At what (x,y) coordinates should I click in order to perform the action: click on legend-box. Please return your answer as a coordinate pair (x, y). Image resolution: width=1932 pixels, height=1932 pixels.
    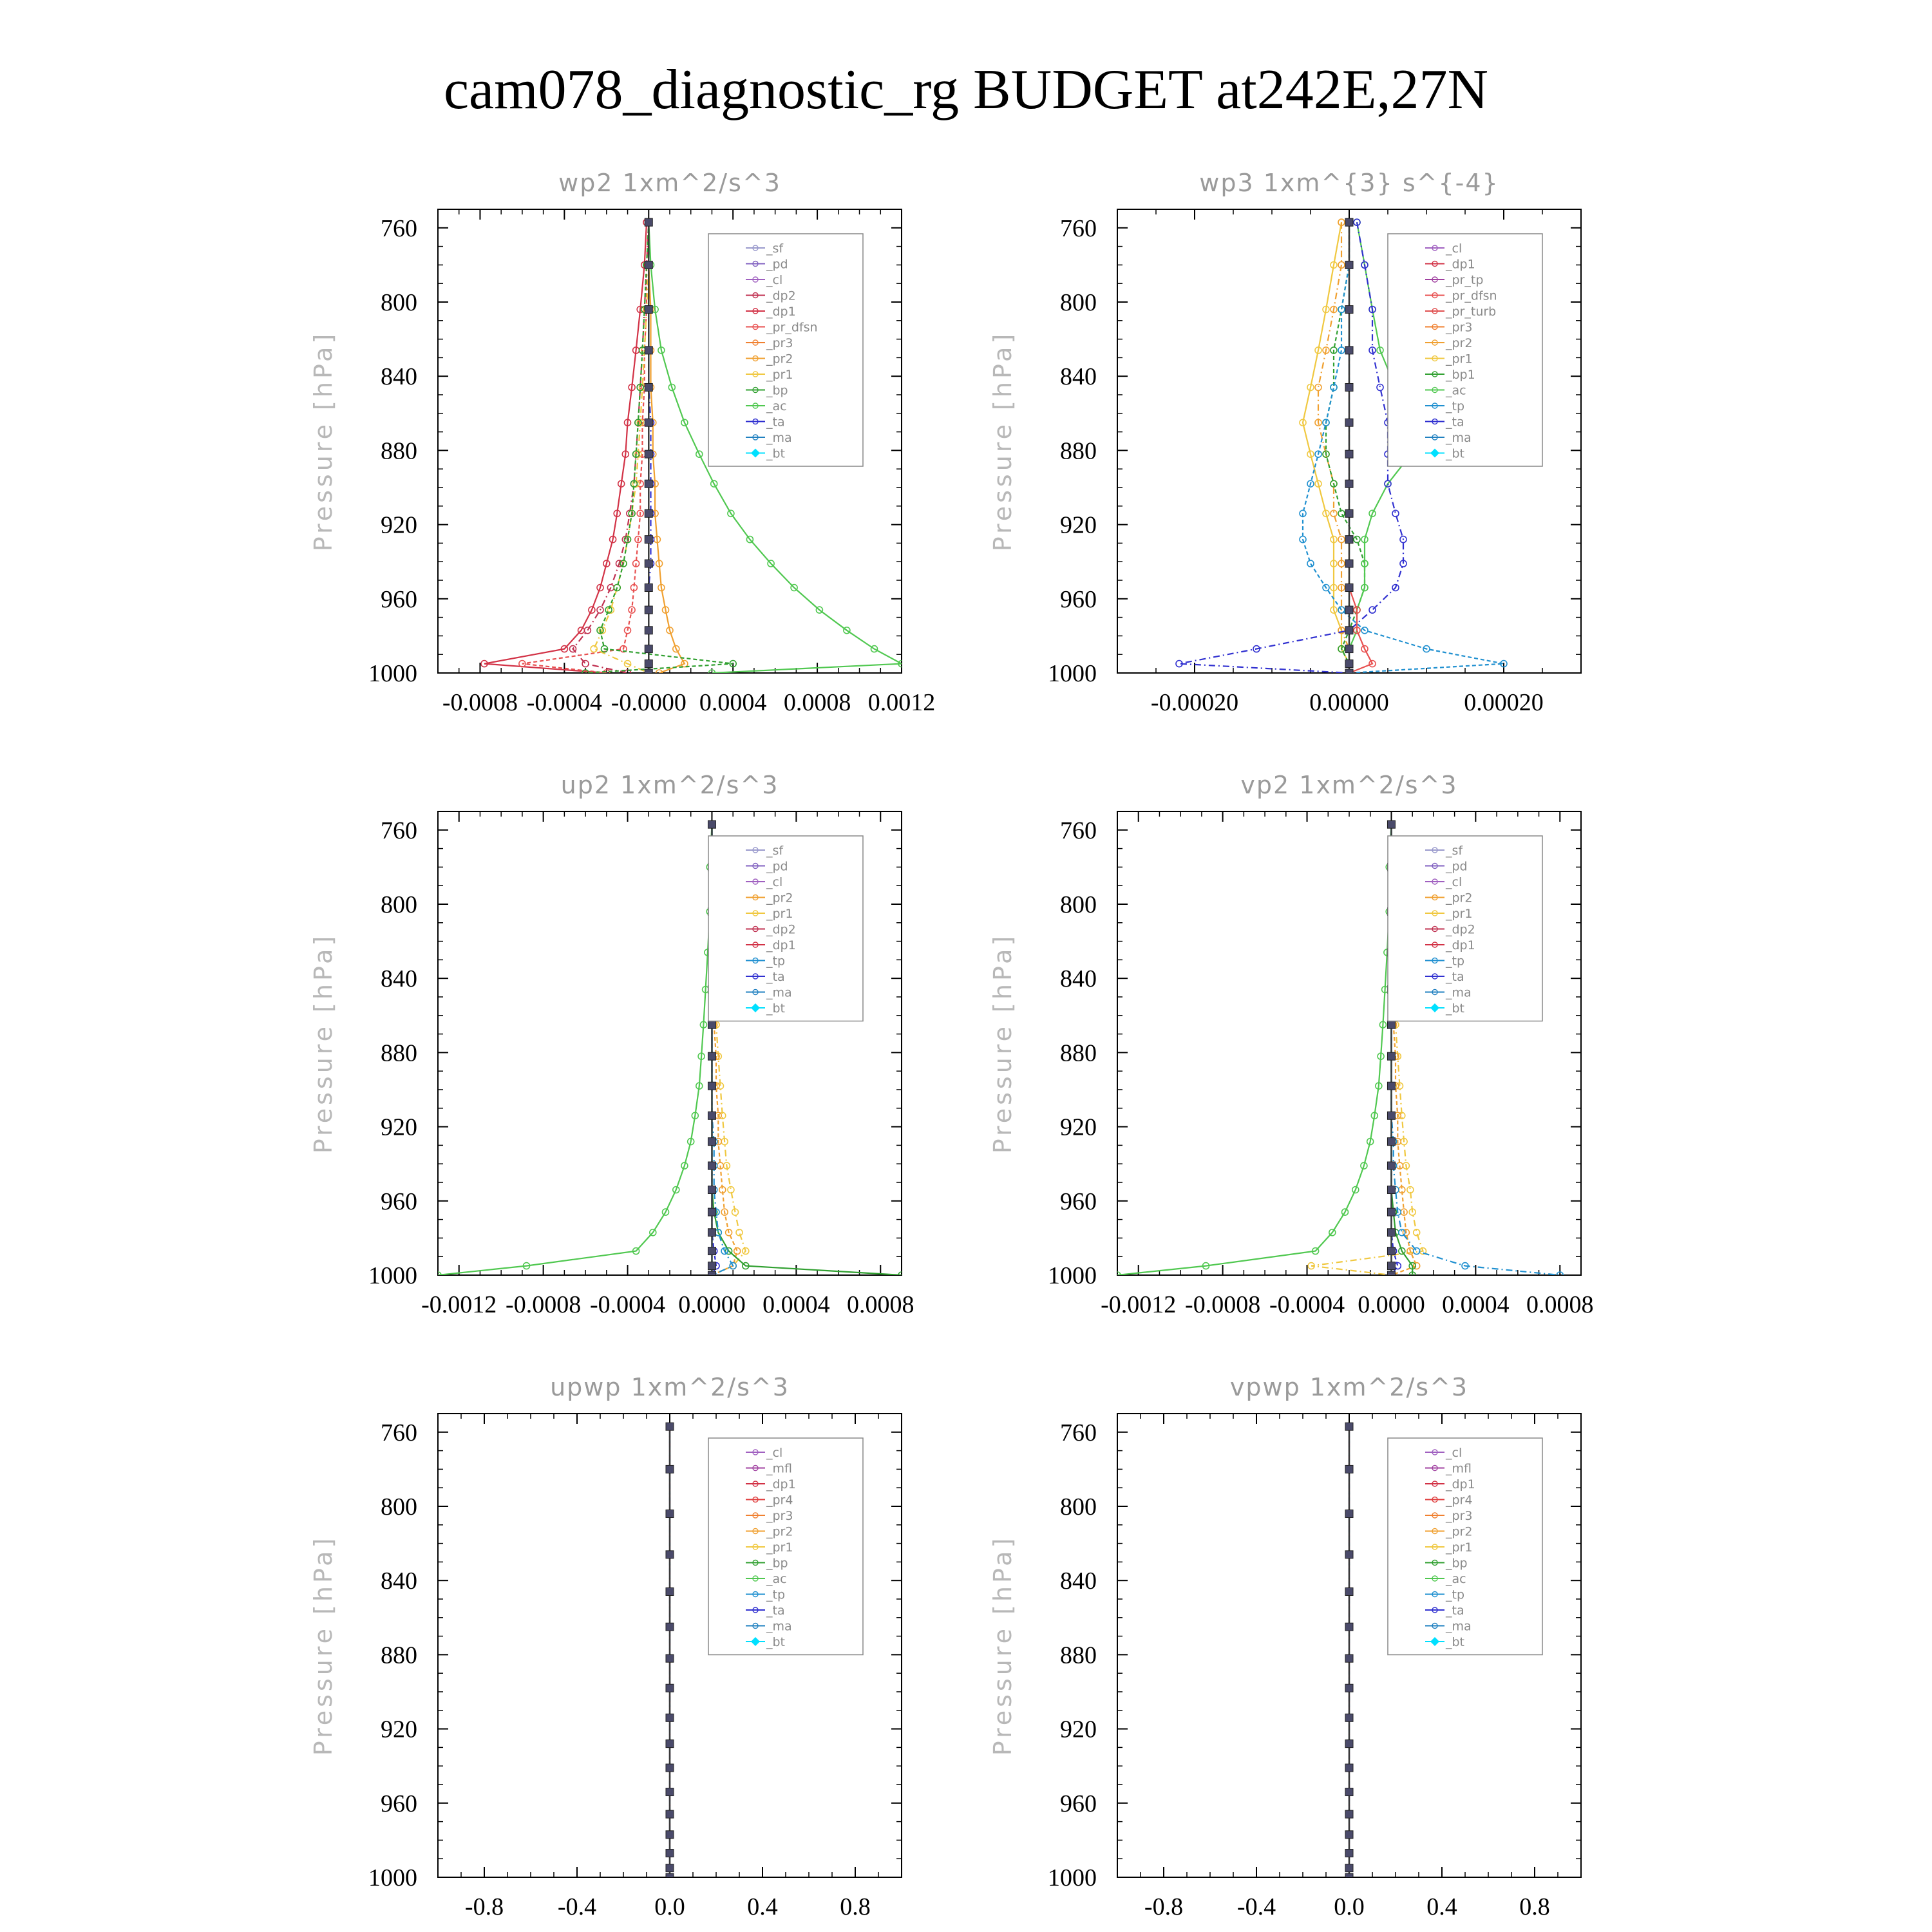
    Looking at the image, I should click on (786, 929).